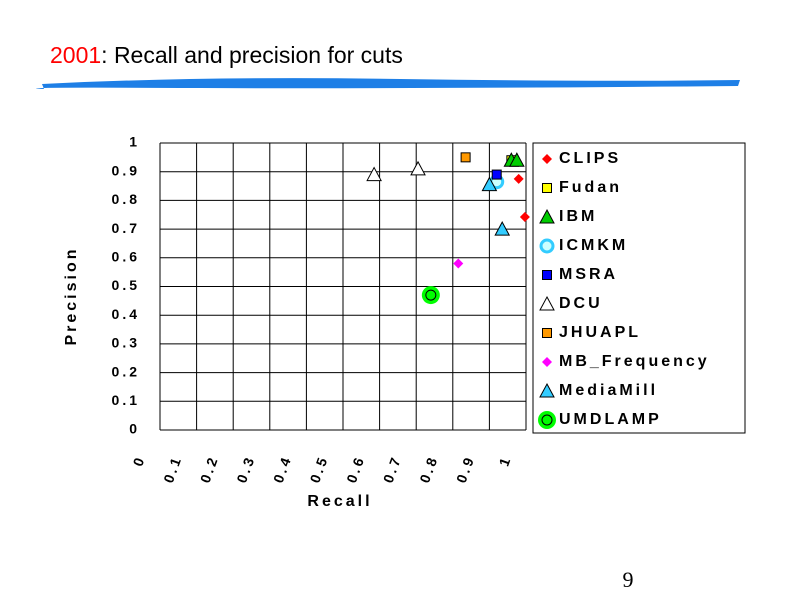 The height and width of the screenshot is (600, 800). I want to click on title-text: : Recall and precision for cuts, so click(252, 55).